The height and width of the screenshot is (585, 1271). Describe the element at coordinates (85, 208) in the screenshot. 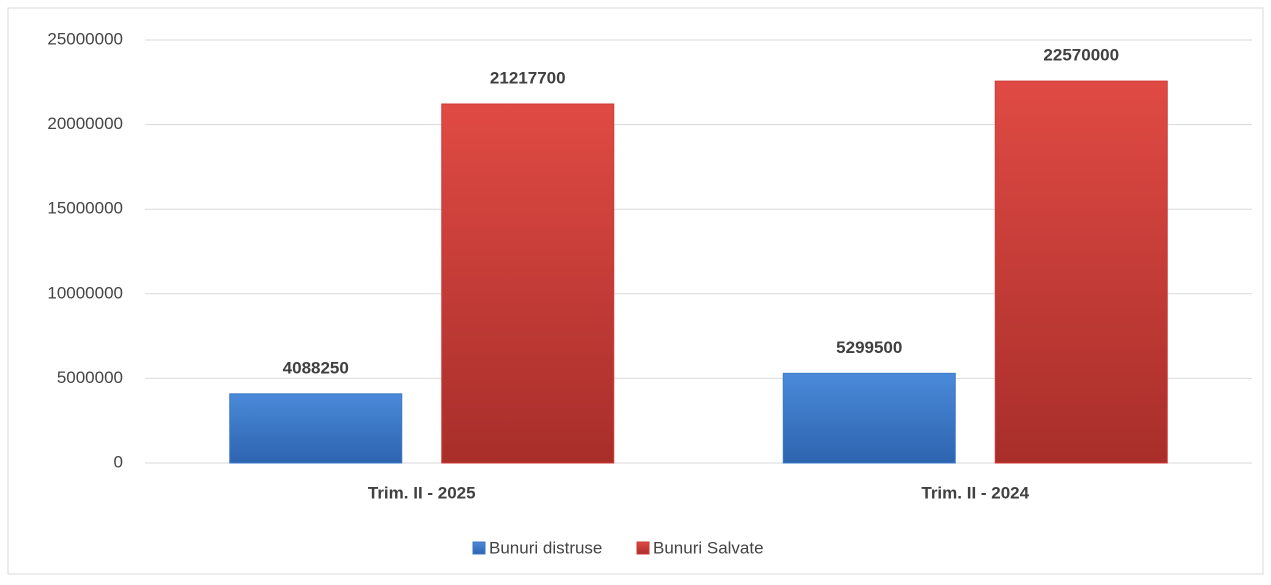

I see `y-tick-label: 15000000` at that location.